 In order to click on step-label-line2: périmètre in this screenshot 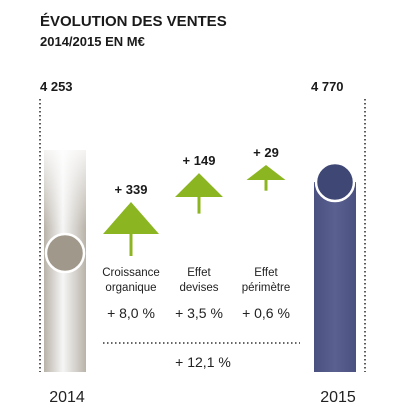, I will do `click(266, 288)`.